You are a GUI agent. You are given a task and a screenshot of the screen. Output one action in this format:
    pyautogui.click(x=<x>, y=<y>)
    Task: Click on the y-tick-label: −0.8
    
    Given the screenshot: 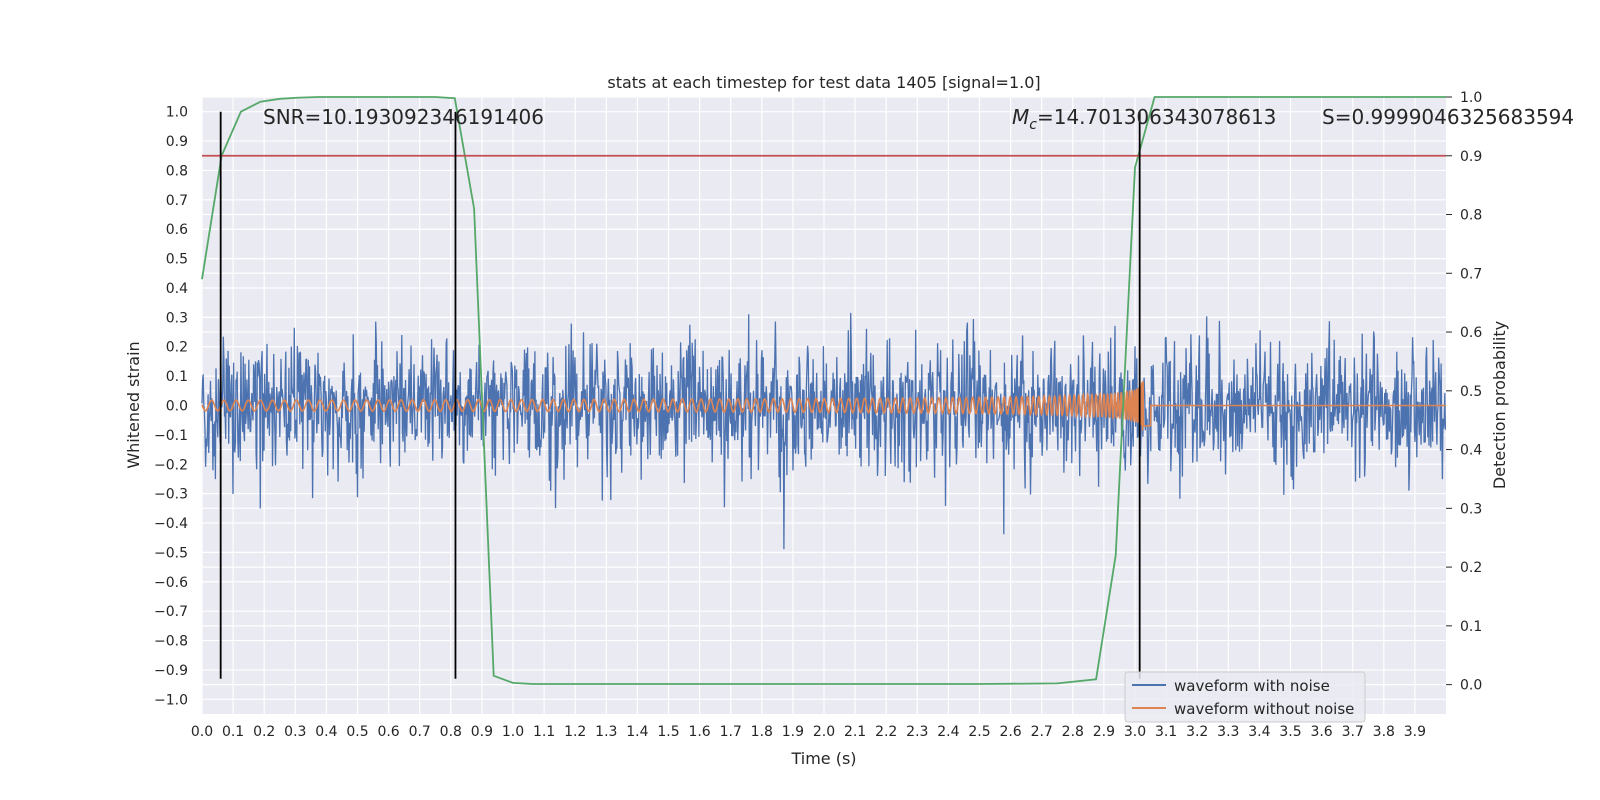 What is the action you would take?
    pyautogui.click(x=171, y=642)
    